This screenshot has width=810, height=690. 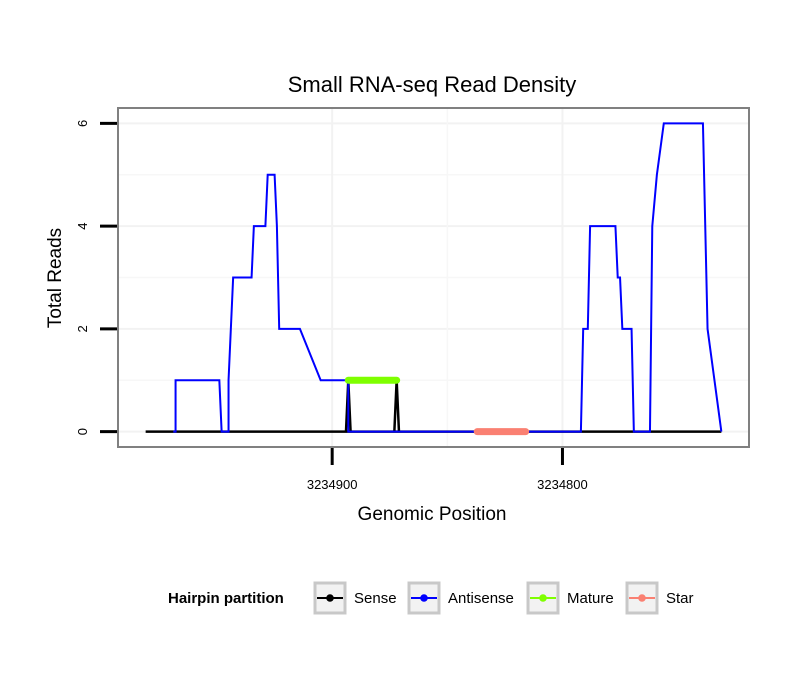 What do you see at coordinates (432, 84) in the screenshot?
I see `chart-title: Small RNA-seq Read Density` at bounding box center [432, 84].